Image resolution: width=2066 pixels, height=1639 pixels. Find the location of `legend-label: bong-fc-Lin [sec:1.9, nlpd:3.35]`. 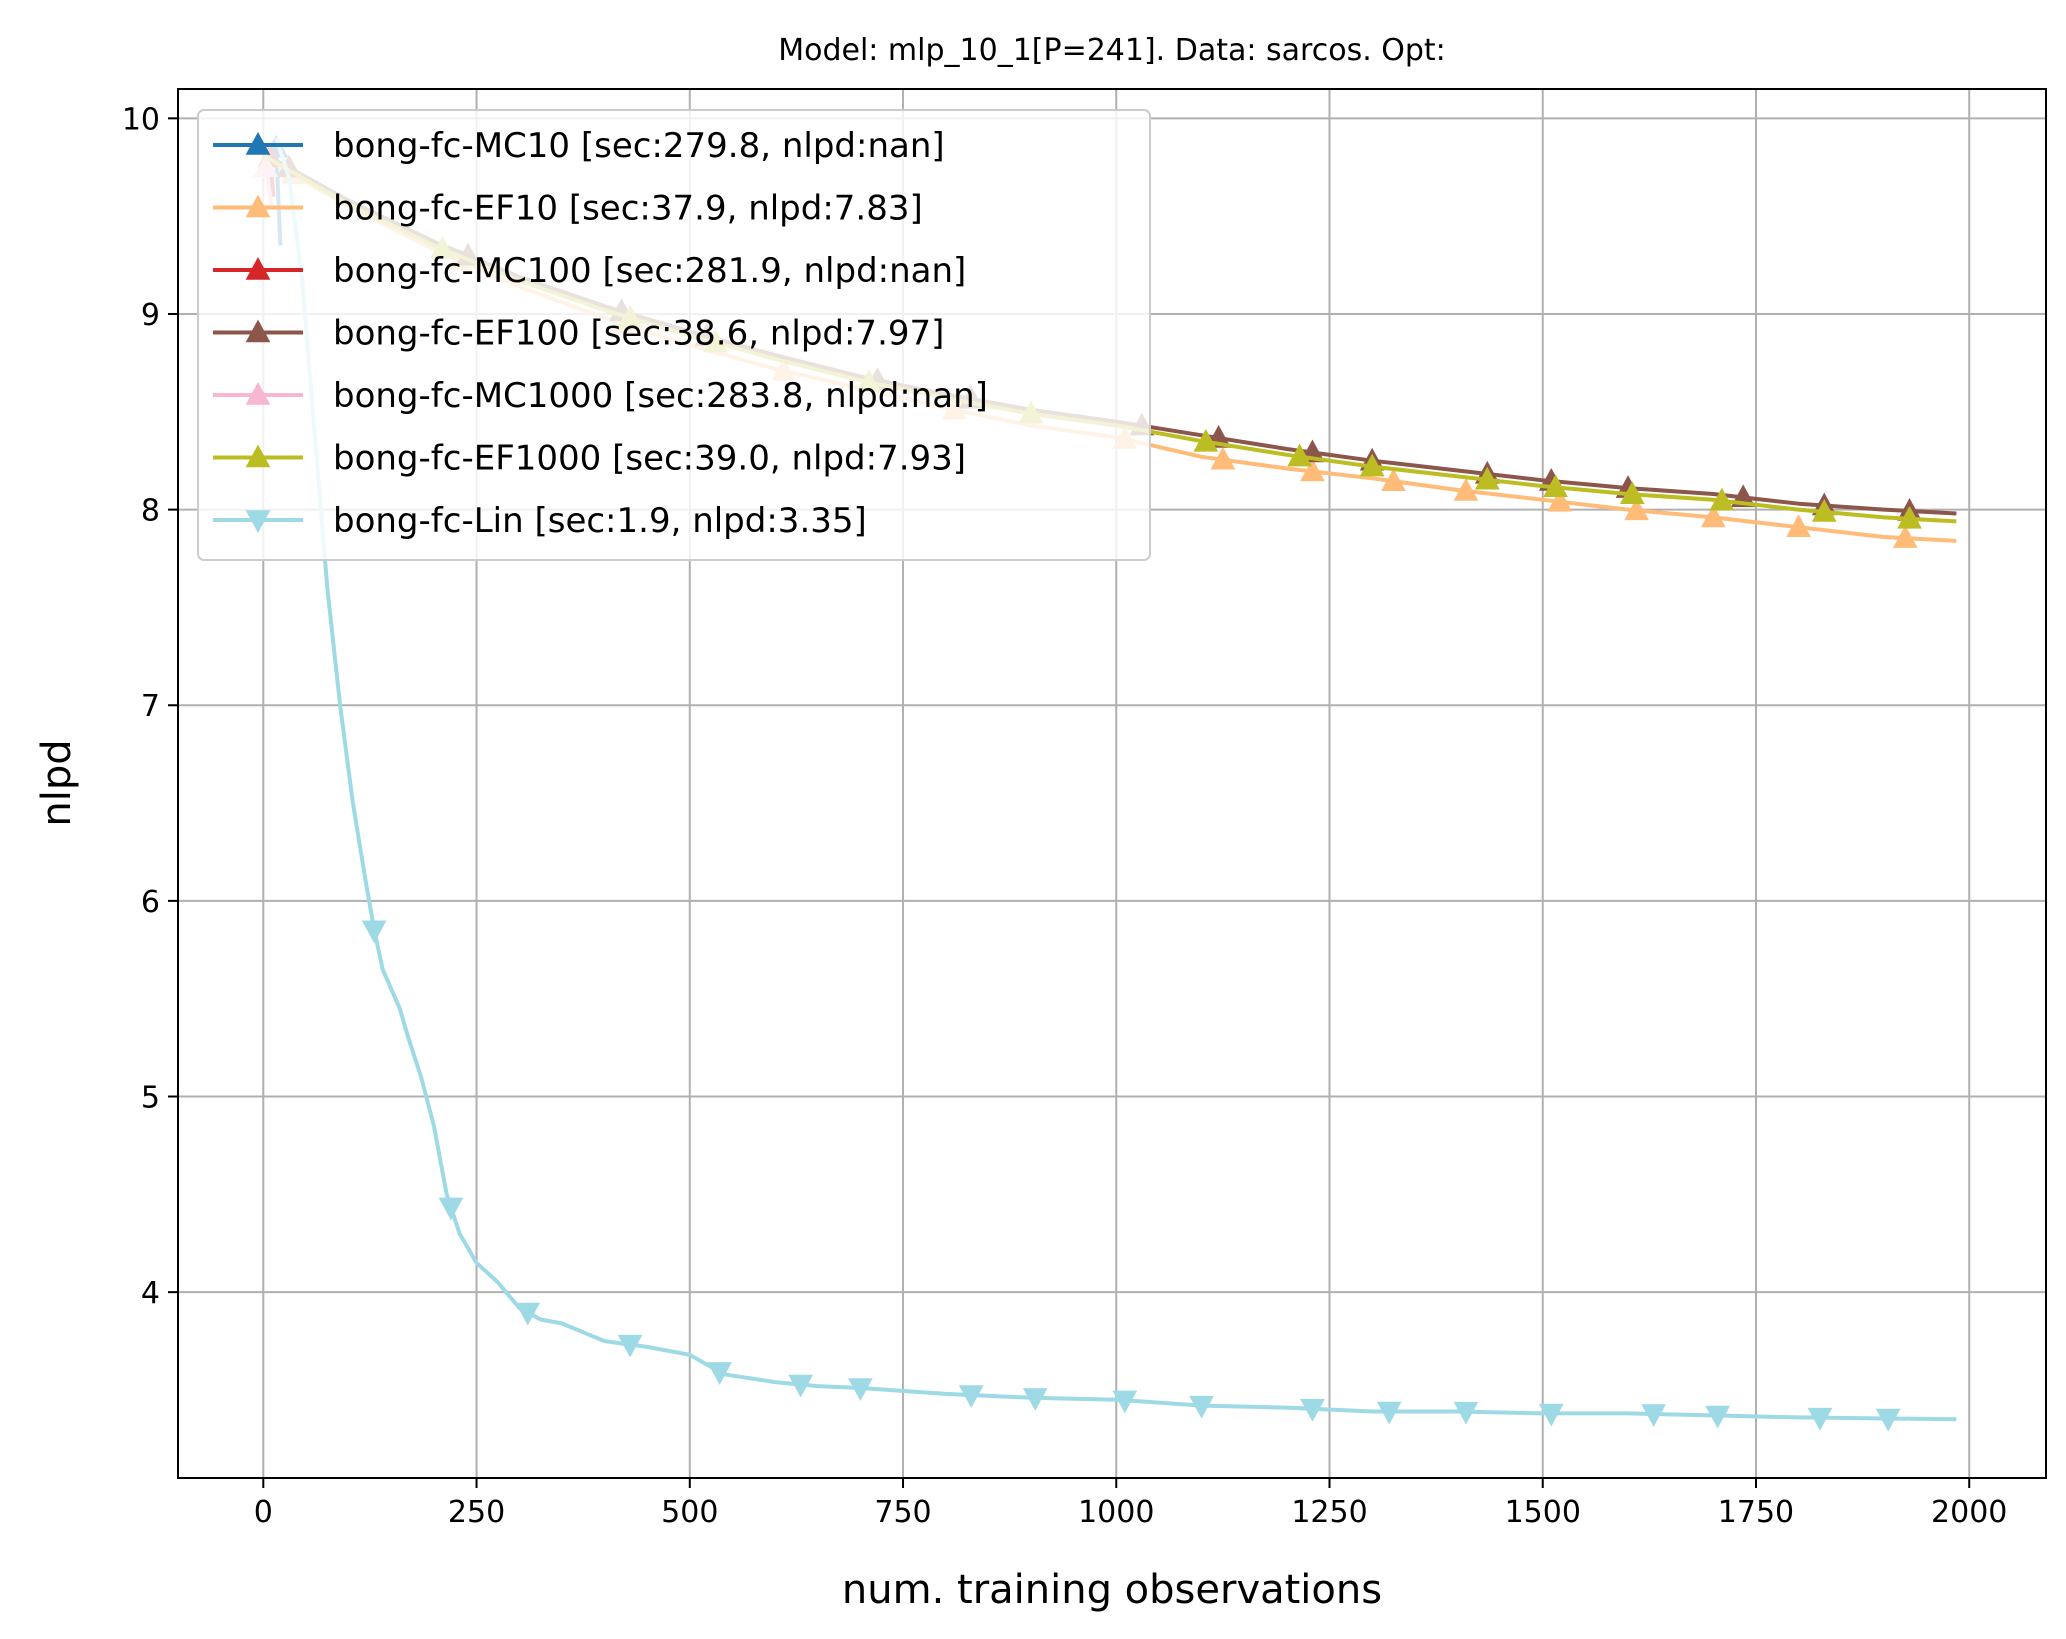

legend-label: bong-fc-Lin [sec:1.9, nlpd:3.35] is located at coordinates (600, 521).